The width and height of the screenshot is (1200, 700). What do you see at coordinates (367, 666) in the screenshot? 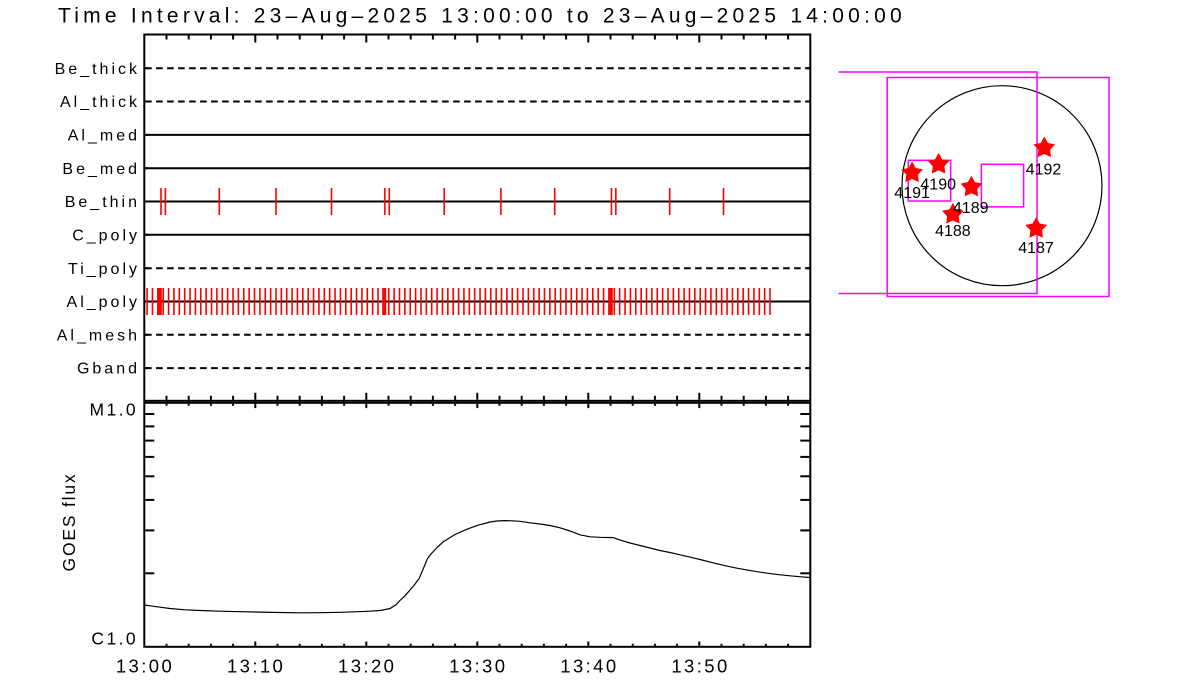
I see `svg-text: 13:20` at bounding box center [367, 666].